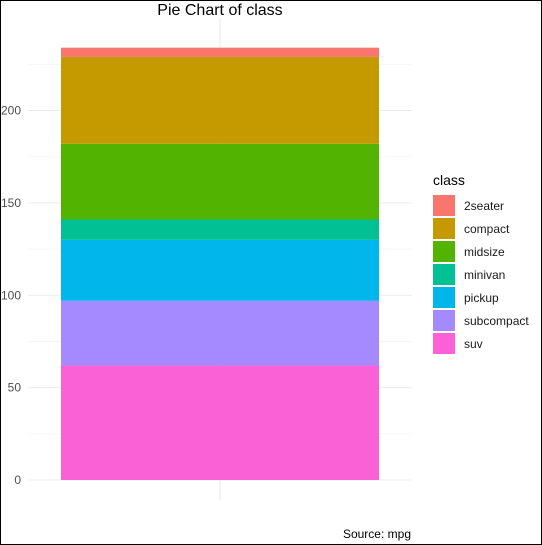  I want to click on legend-label: subcompact, so click(496, 320).